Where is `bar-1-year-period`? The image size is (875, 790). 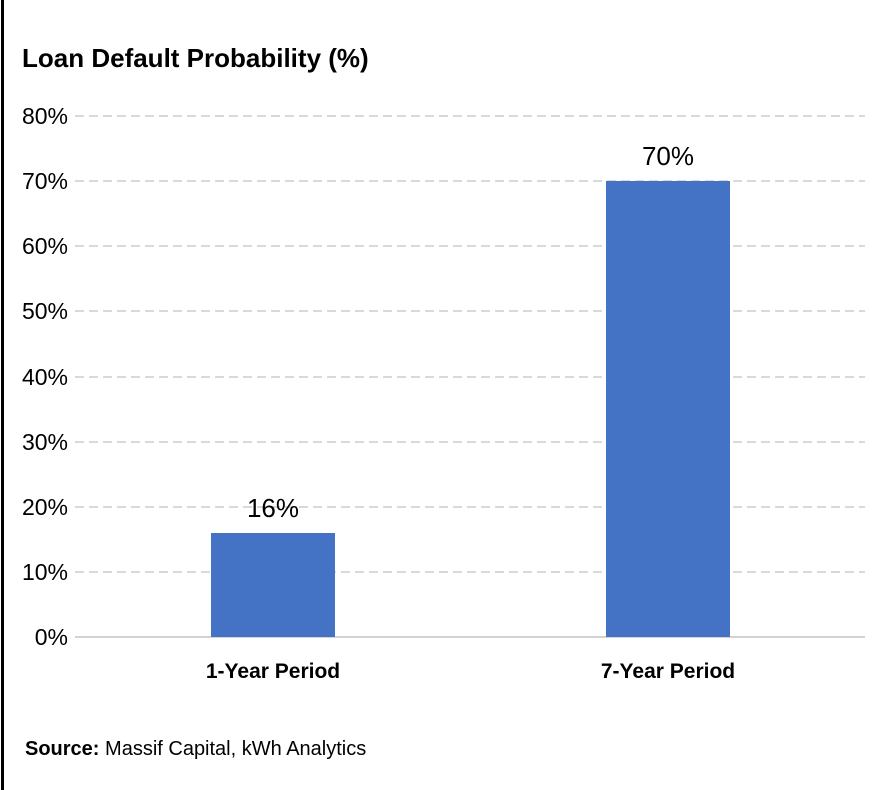
bar-1-year-period is located at coordinates (273, 585).